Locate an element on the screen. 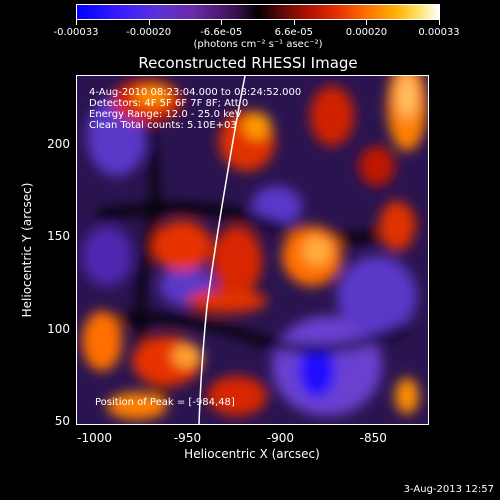 This screenshot has width=500, height=500. colorbar-tick-label: 6.6e-05 is located at coordinates (293, 32).